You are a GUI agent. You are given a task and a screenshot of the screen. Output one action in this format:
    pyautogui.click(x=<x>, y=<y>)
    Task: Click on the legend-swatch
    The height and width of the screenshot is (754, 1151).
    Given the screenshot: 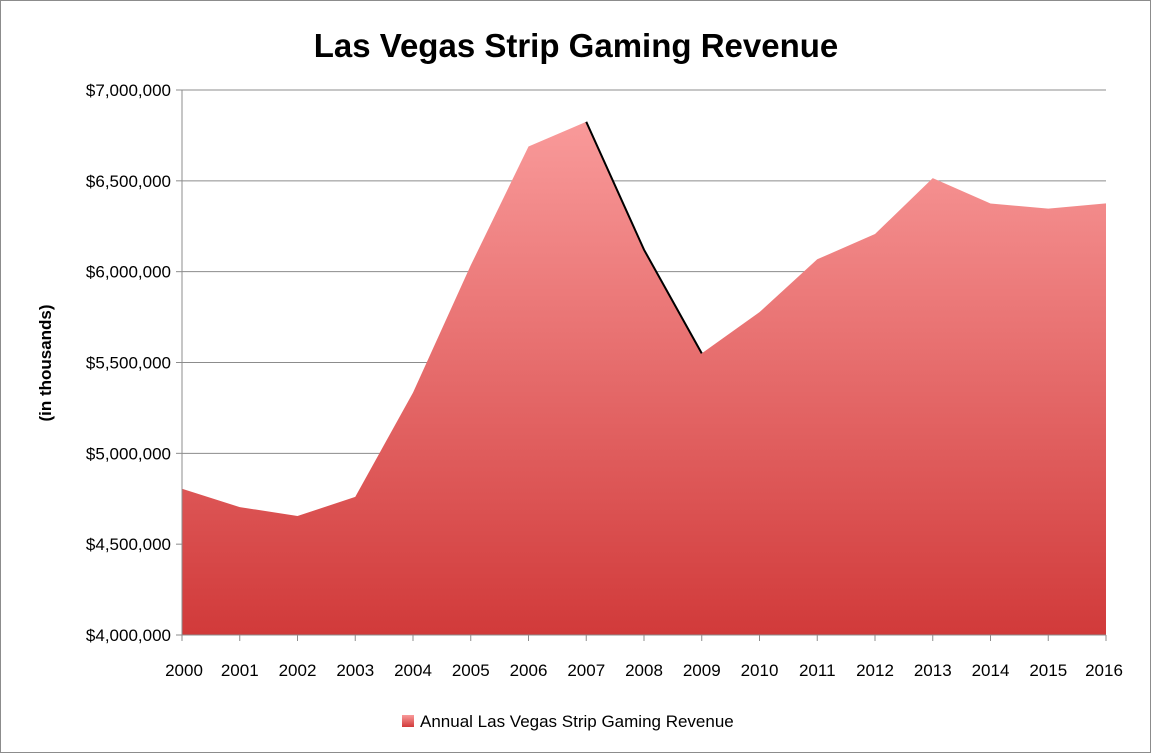 What is the action you would take?
    pyautogui.click(x=408, y=721)
    